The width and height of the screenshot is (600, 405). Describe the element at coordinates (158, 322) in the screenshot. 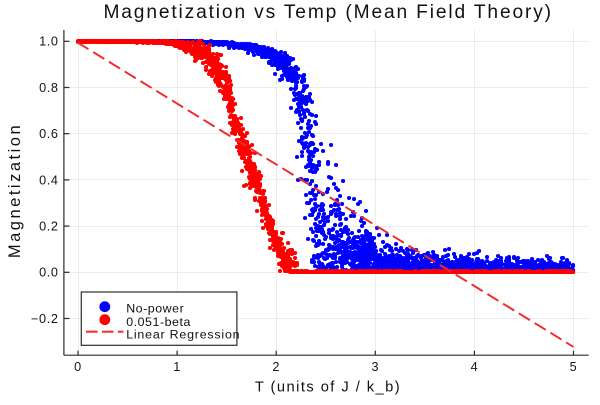

I see `svg-text: 0.051-beta` at that location.